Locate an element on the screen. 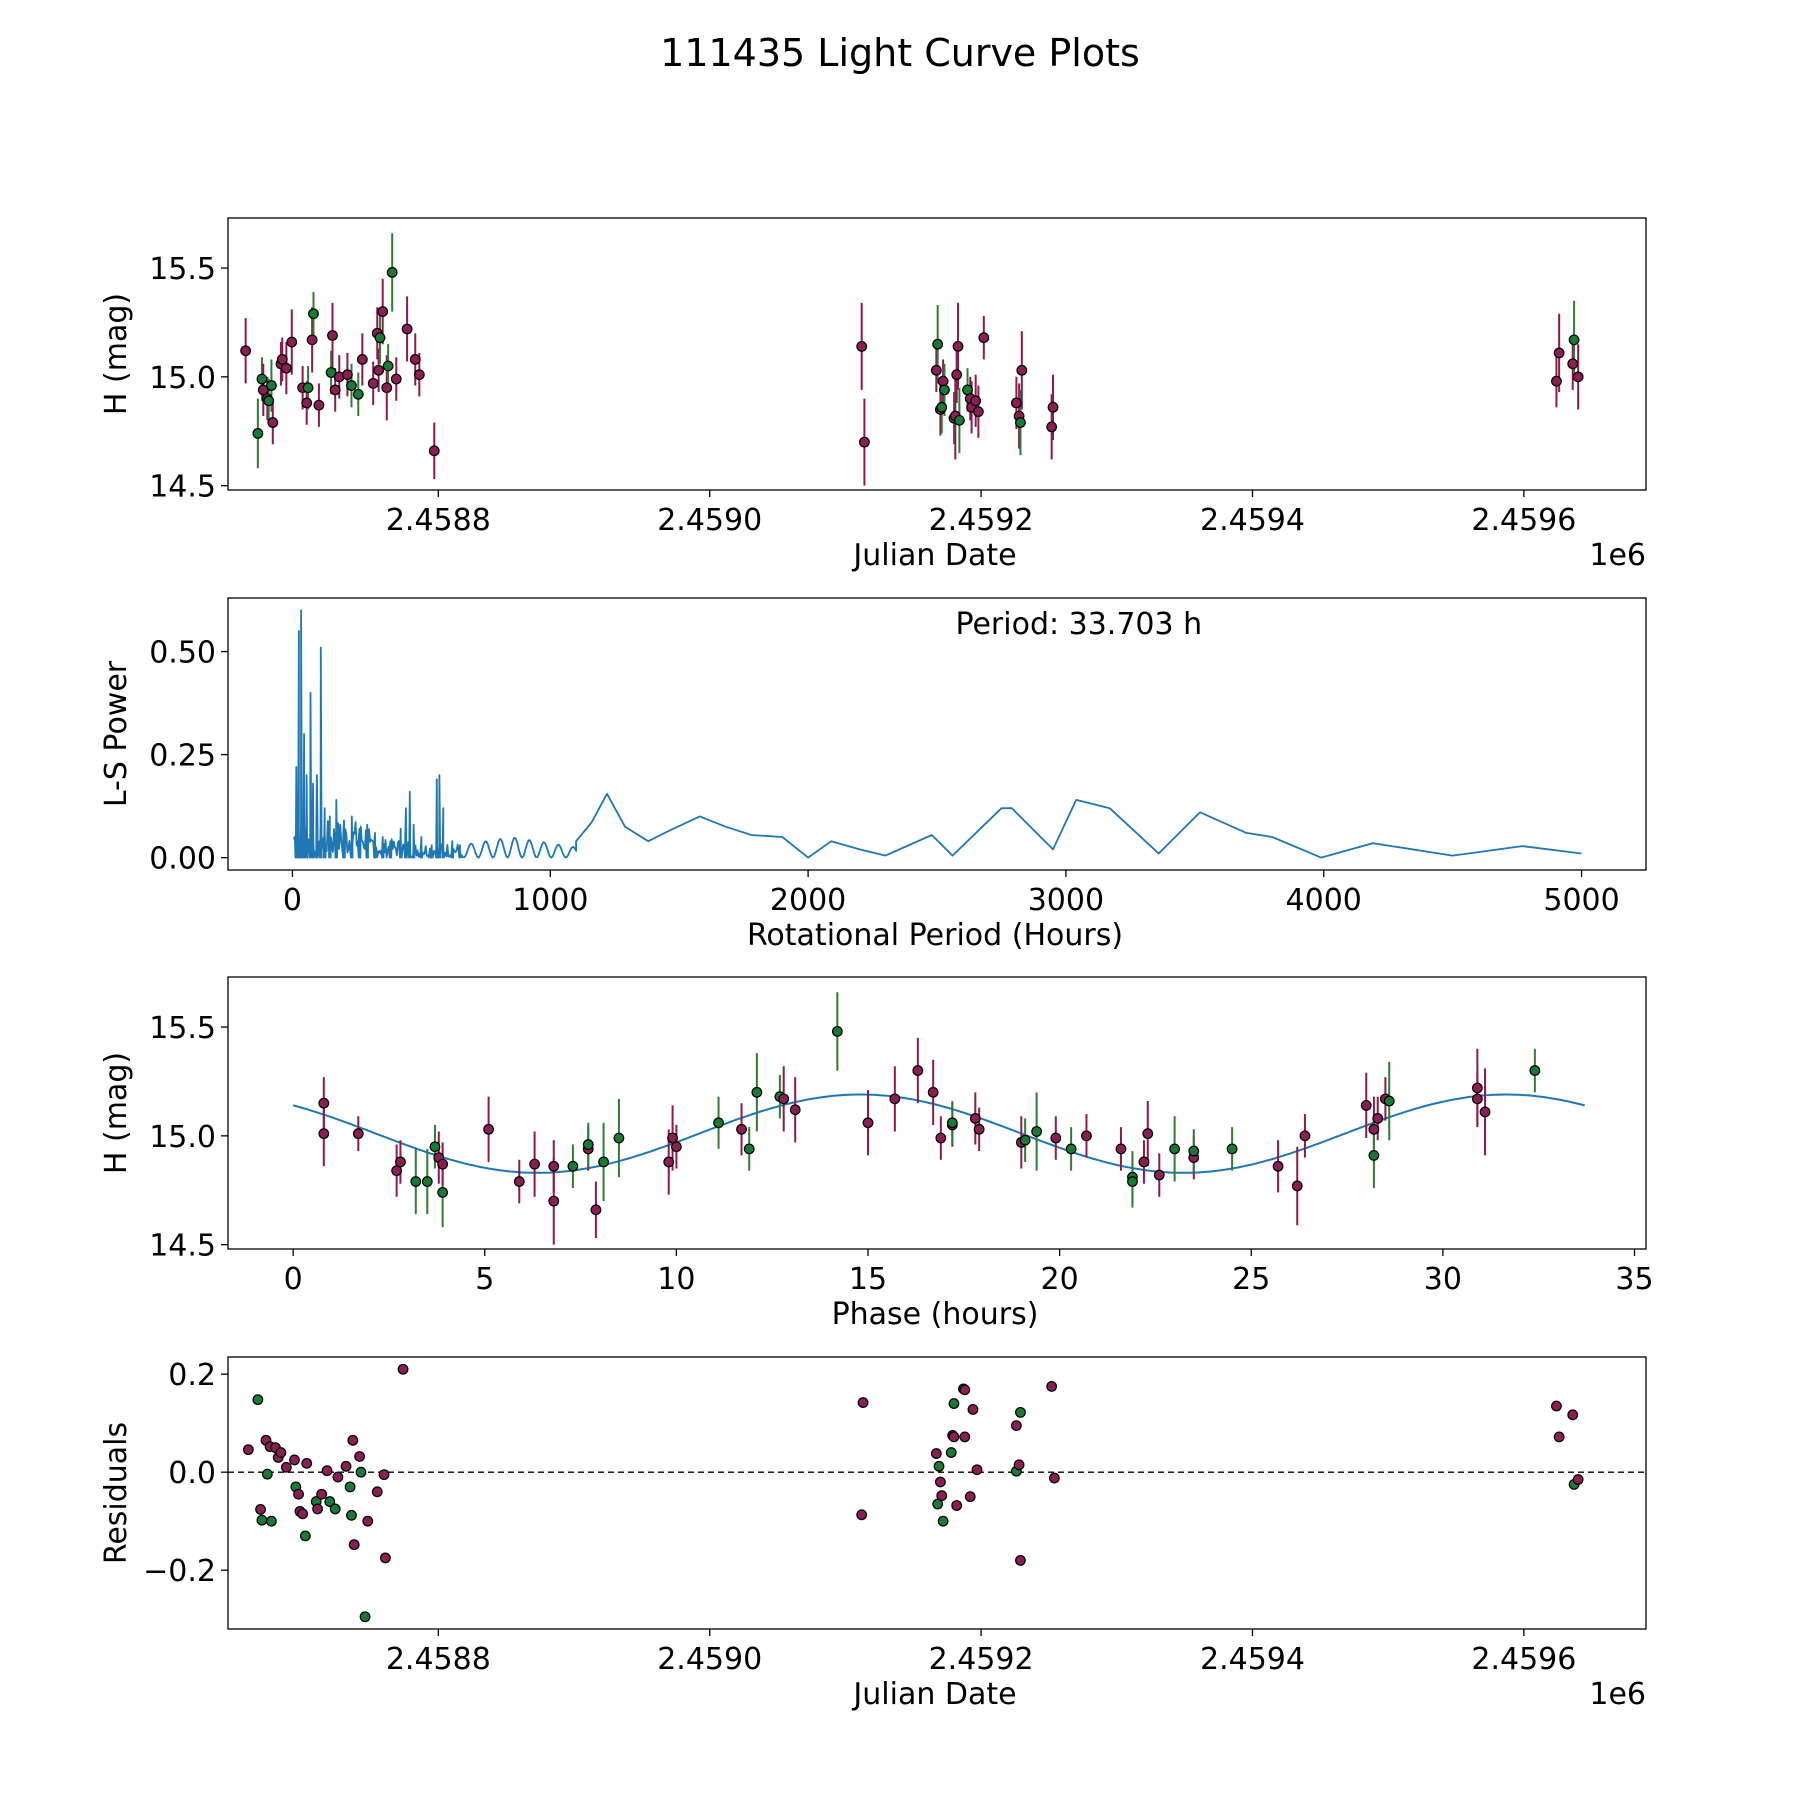  x-tick-label: 10 is located at coordinates (676, 1279).